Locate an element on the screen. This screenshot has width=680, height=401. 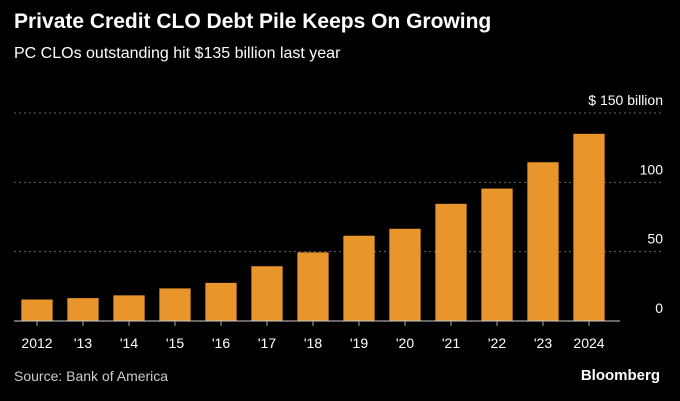
y-tick-label: 0 is located at coordinates (659, 308).